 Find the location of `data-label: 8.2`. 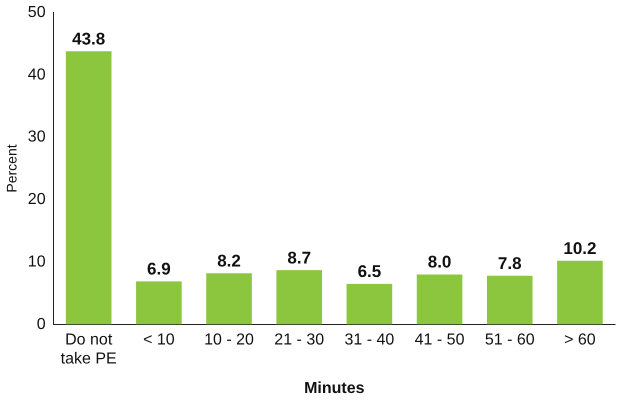

data-label: 8.2 is located at coordinates (229, 260).